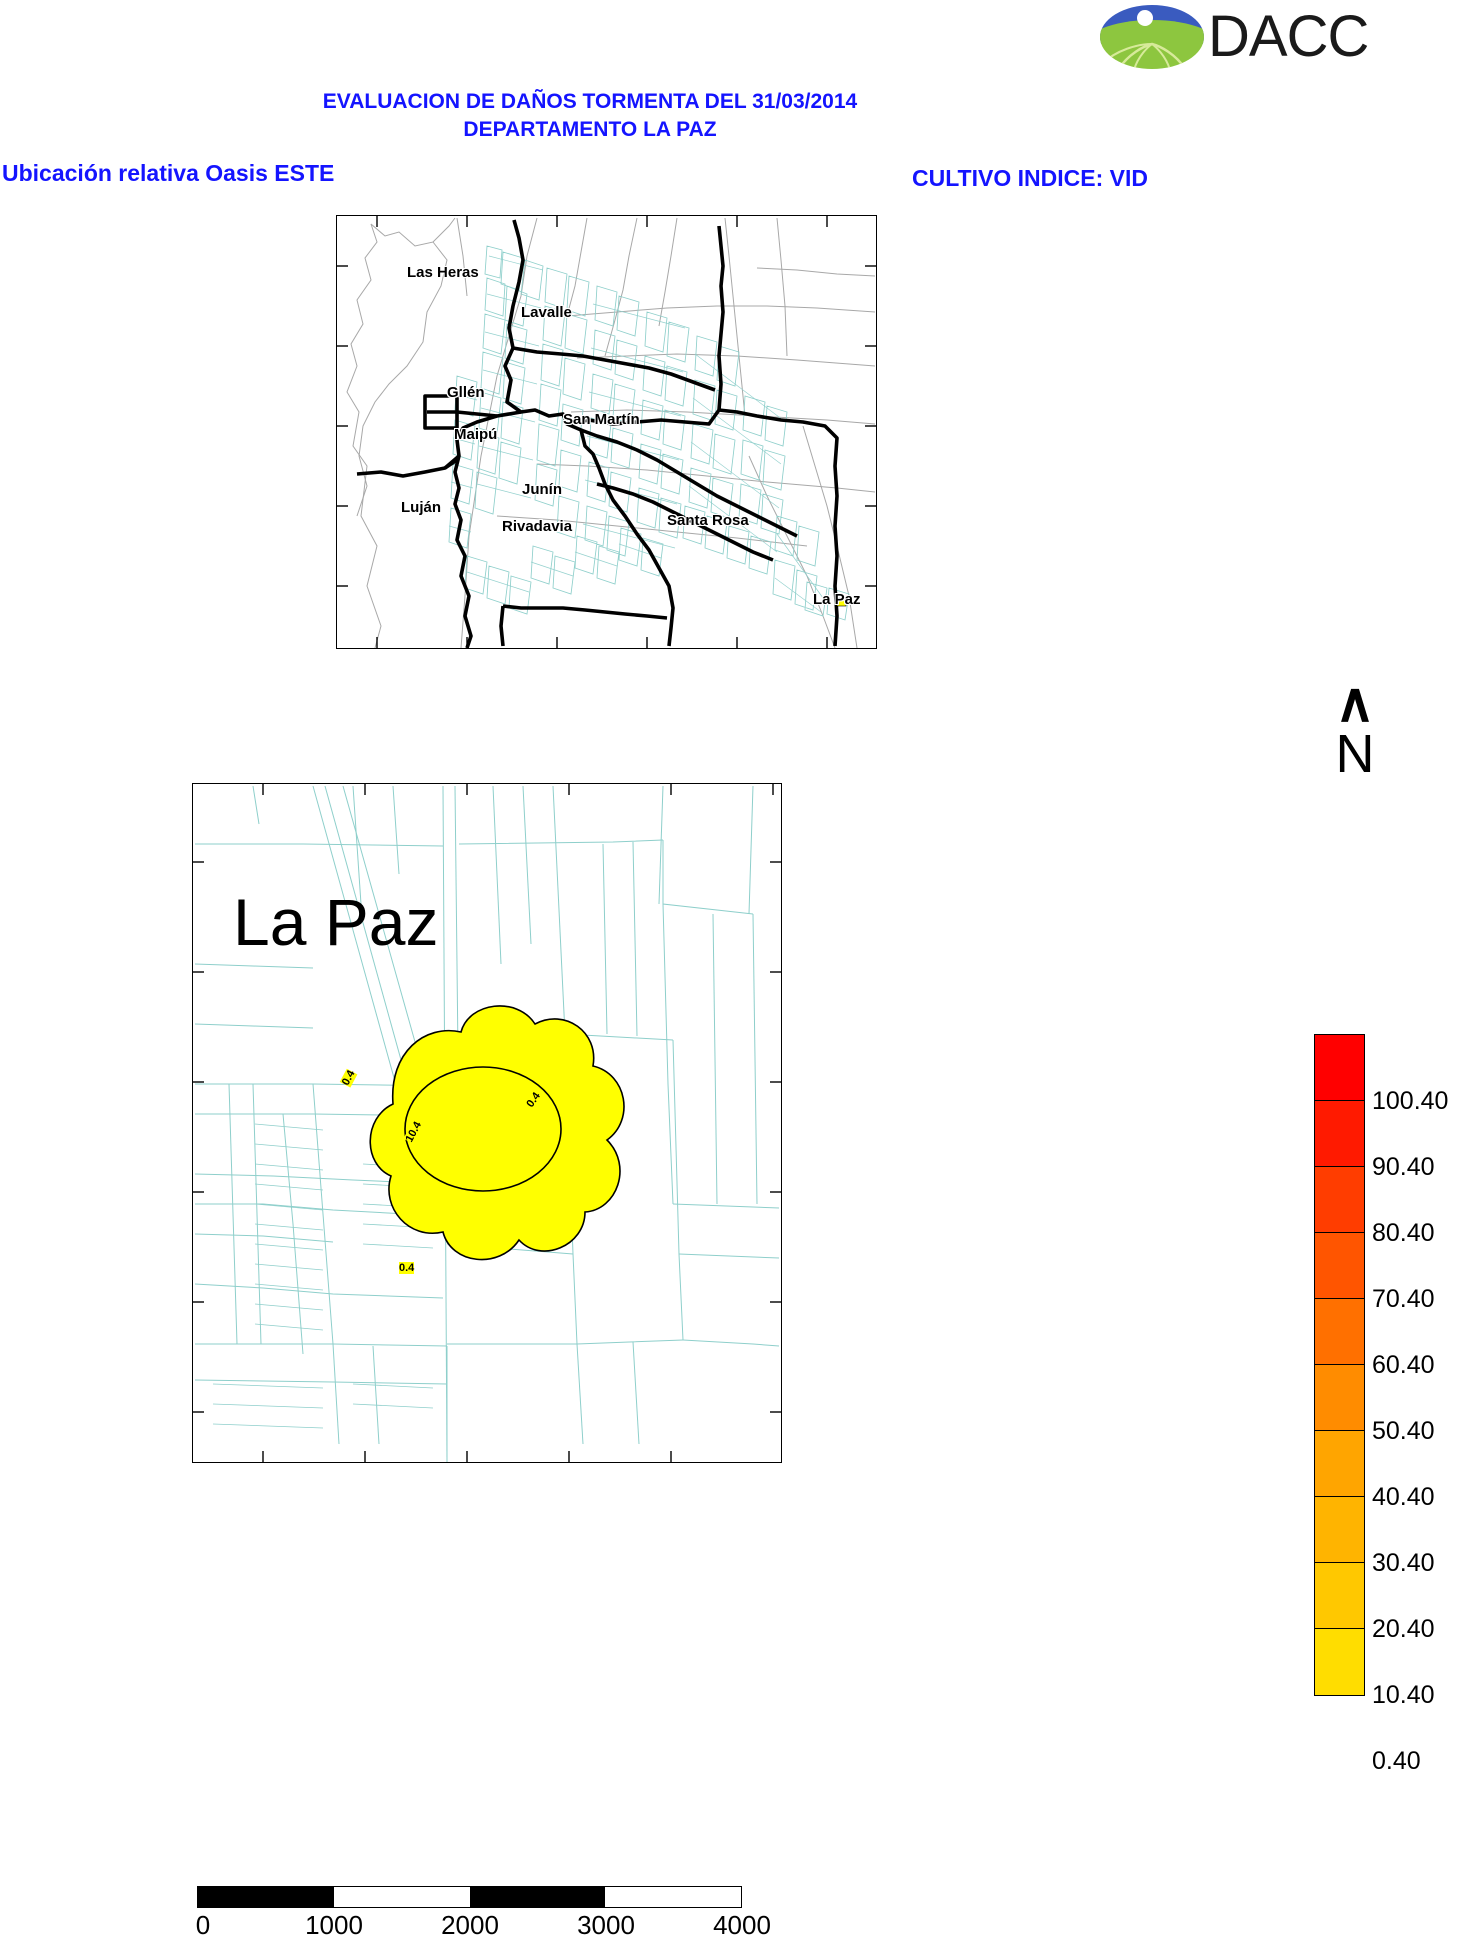  Describe the element at coordinates (470, 1925) in the screenshot. I see `scalebar-tick-2000: 2000` at that location.